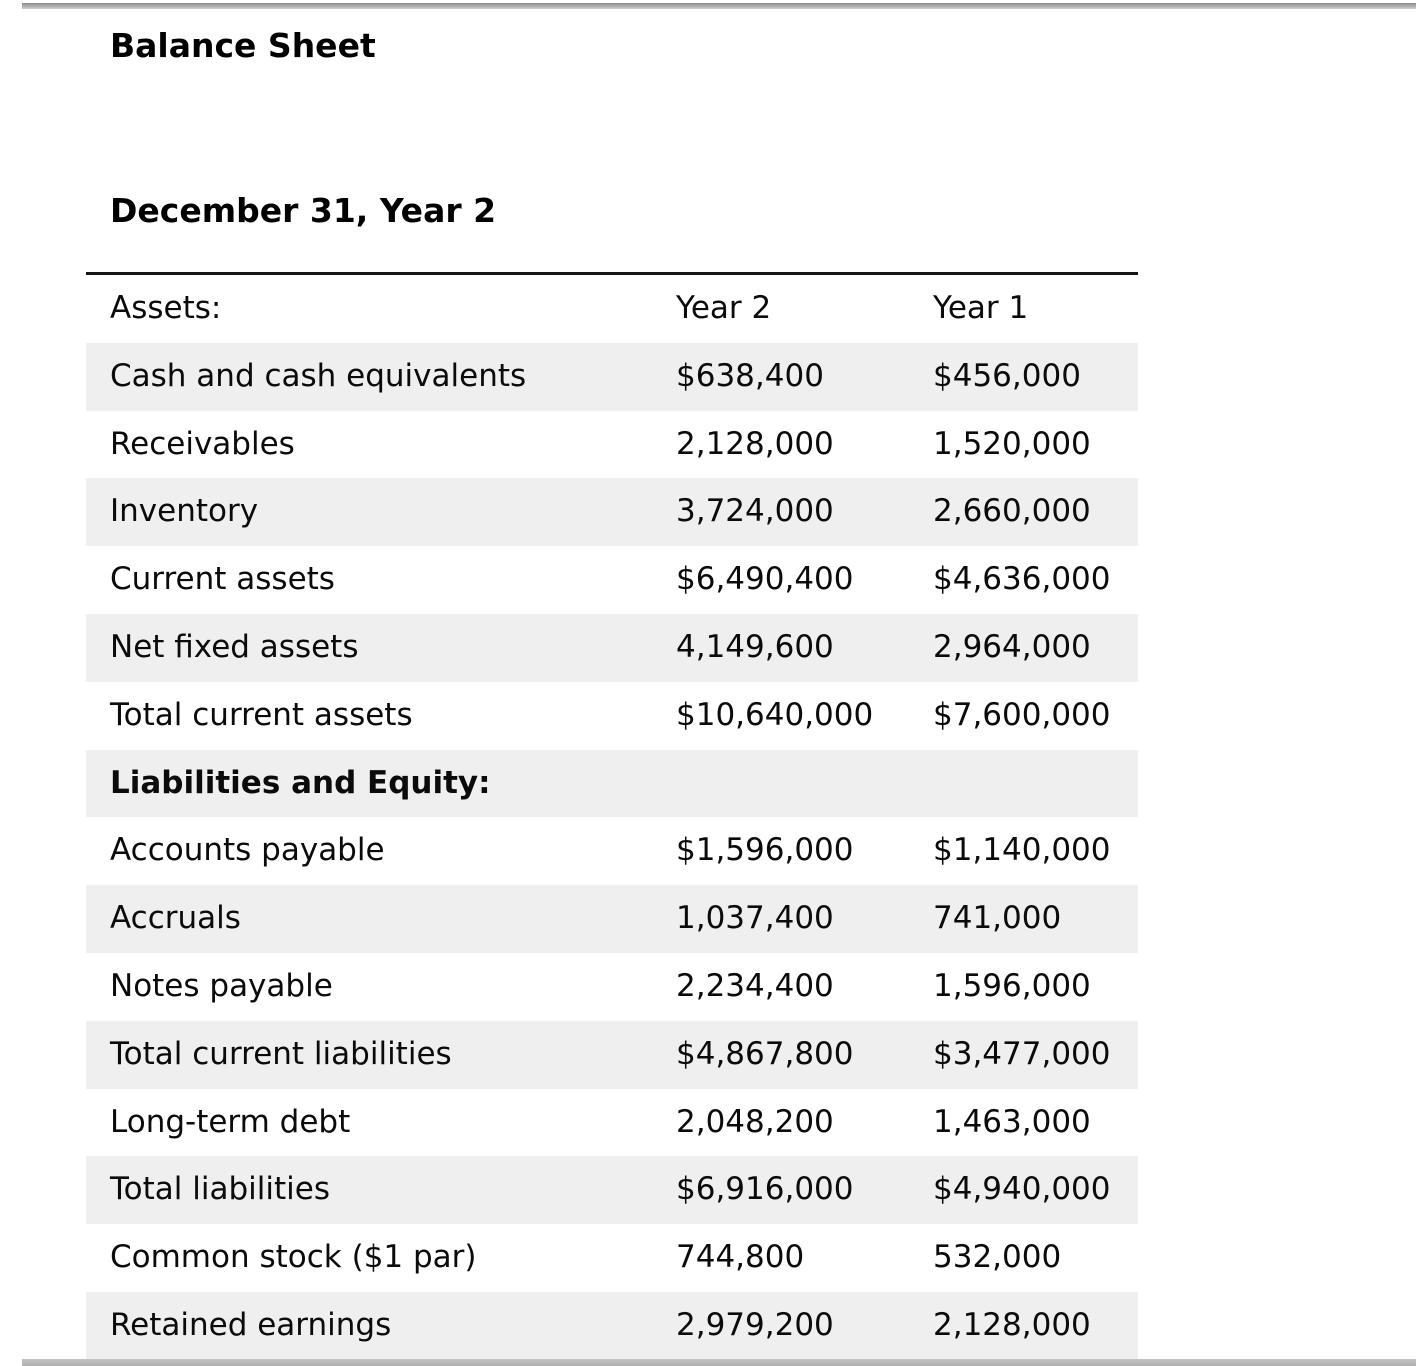 The height and width of the screenshot is (1366, 1416). What do you see at coordinates (293, 1257) in the screenshot?
I see `row-label: Common stock ($1 par)` at bounding box center [293, 1257].